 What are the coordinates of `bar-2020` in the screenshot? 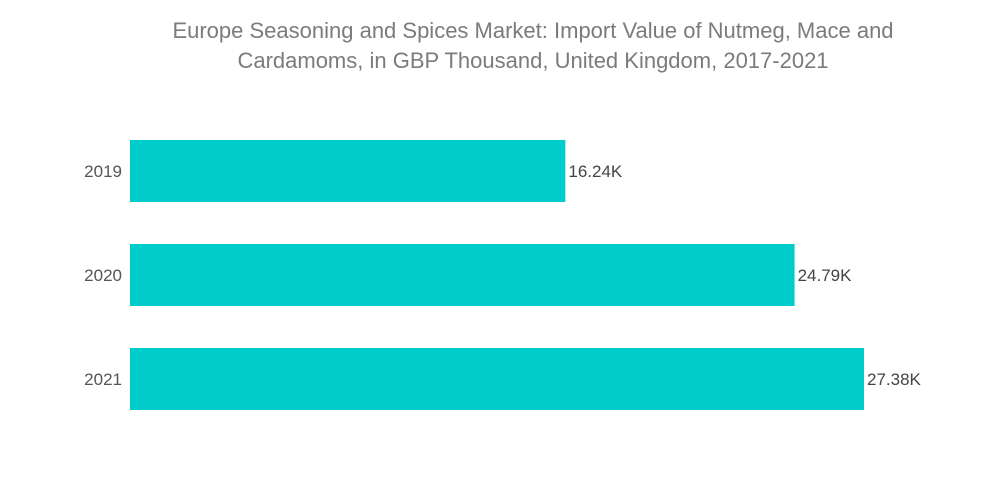 It's located at (462, 275).